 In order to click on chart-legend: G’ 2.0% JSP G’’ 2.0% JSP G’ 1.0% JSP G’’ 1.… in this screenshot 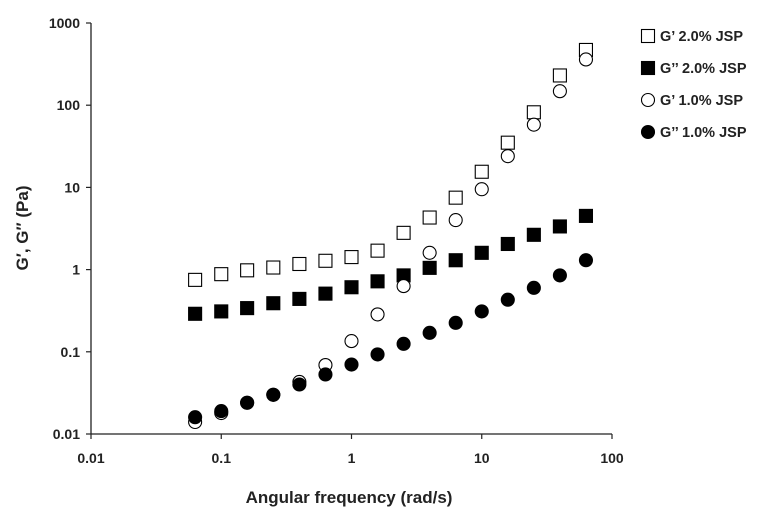, I will do `click(693, 84)`.